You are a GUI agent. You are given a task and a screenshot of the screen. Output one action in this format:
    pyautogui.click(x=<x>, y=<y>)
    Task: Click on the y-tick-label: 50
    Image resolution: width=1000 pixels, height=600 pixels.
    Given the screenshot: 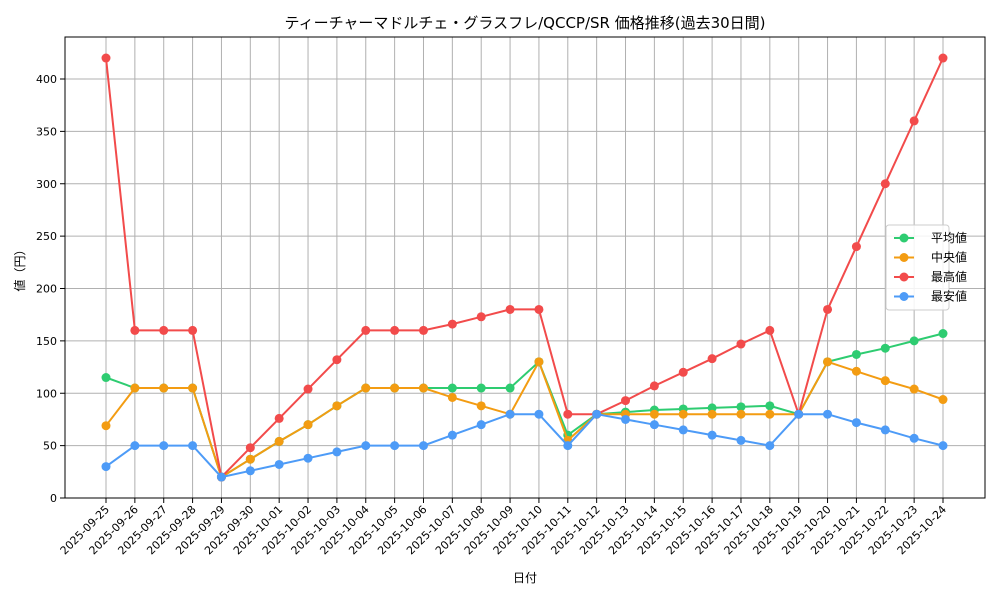 What is the action you would take?
    pyautogui.click(x=50, y=446)
    